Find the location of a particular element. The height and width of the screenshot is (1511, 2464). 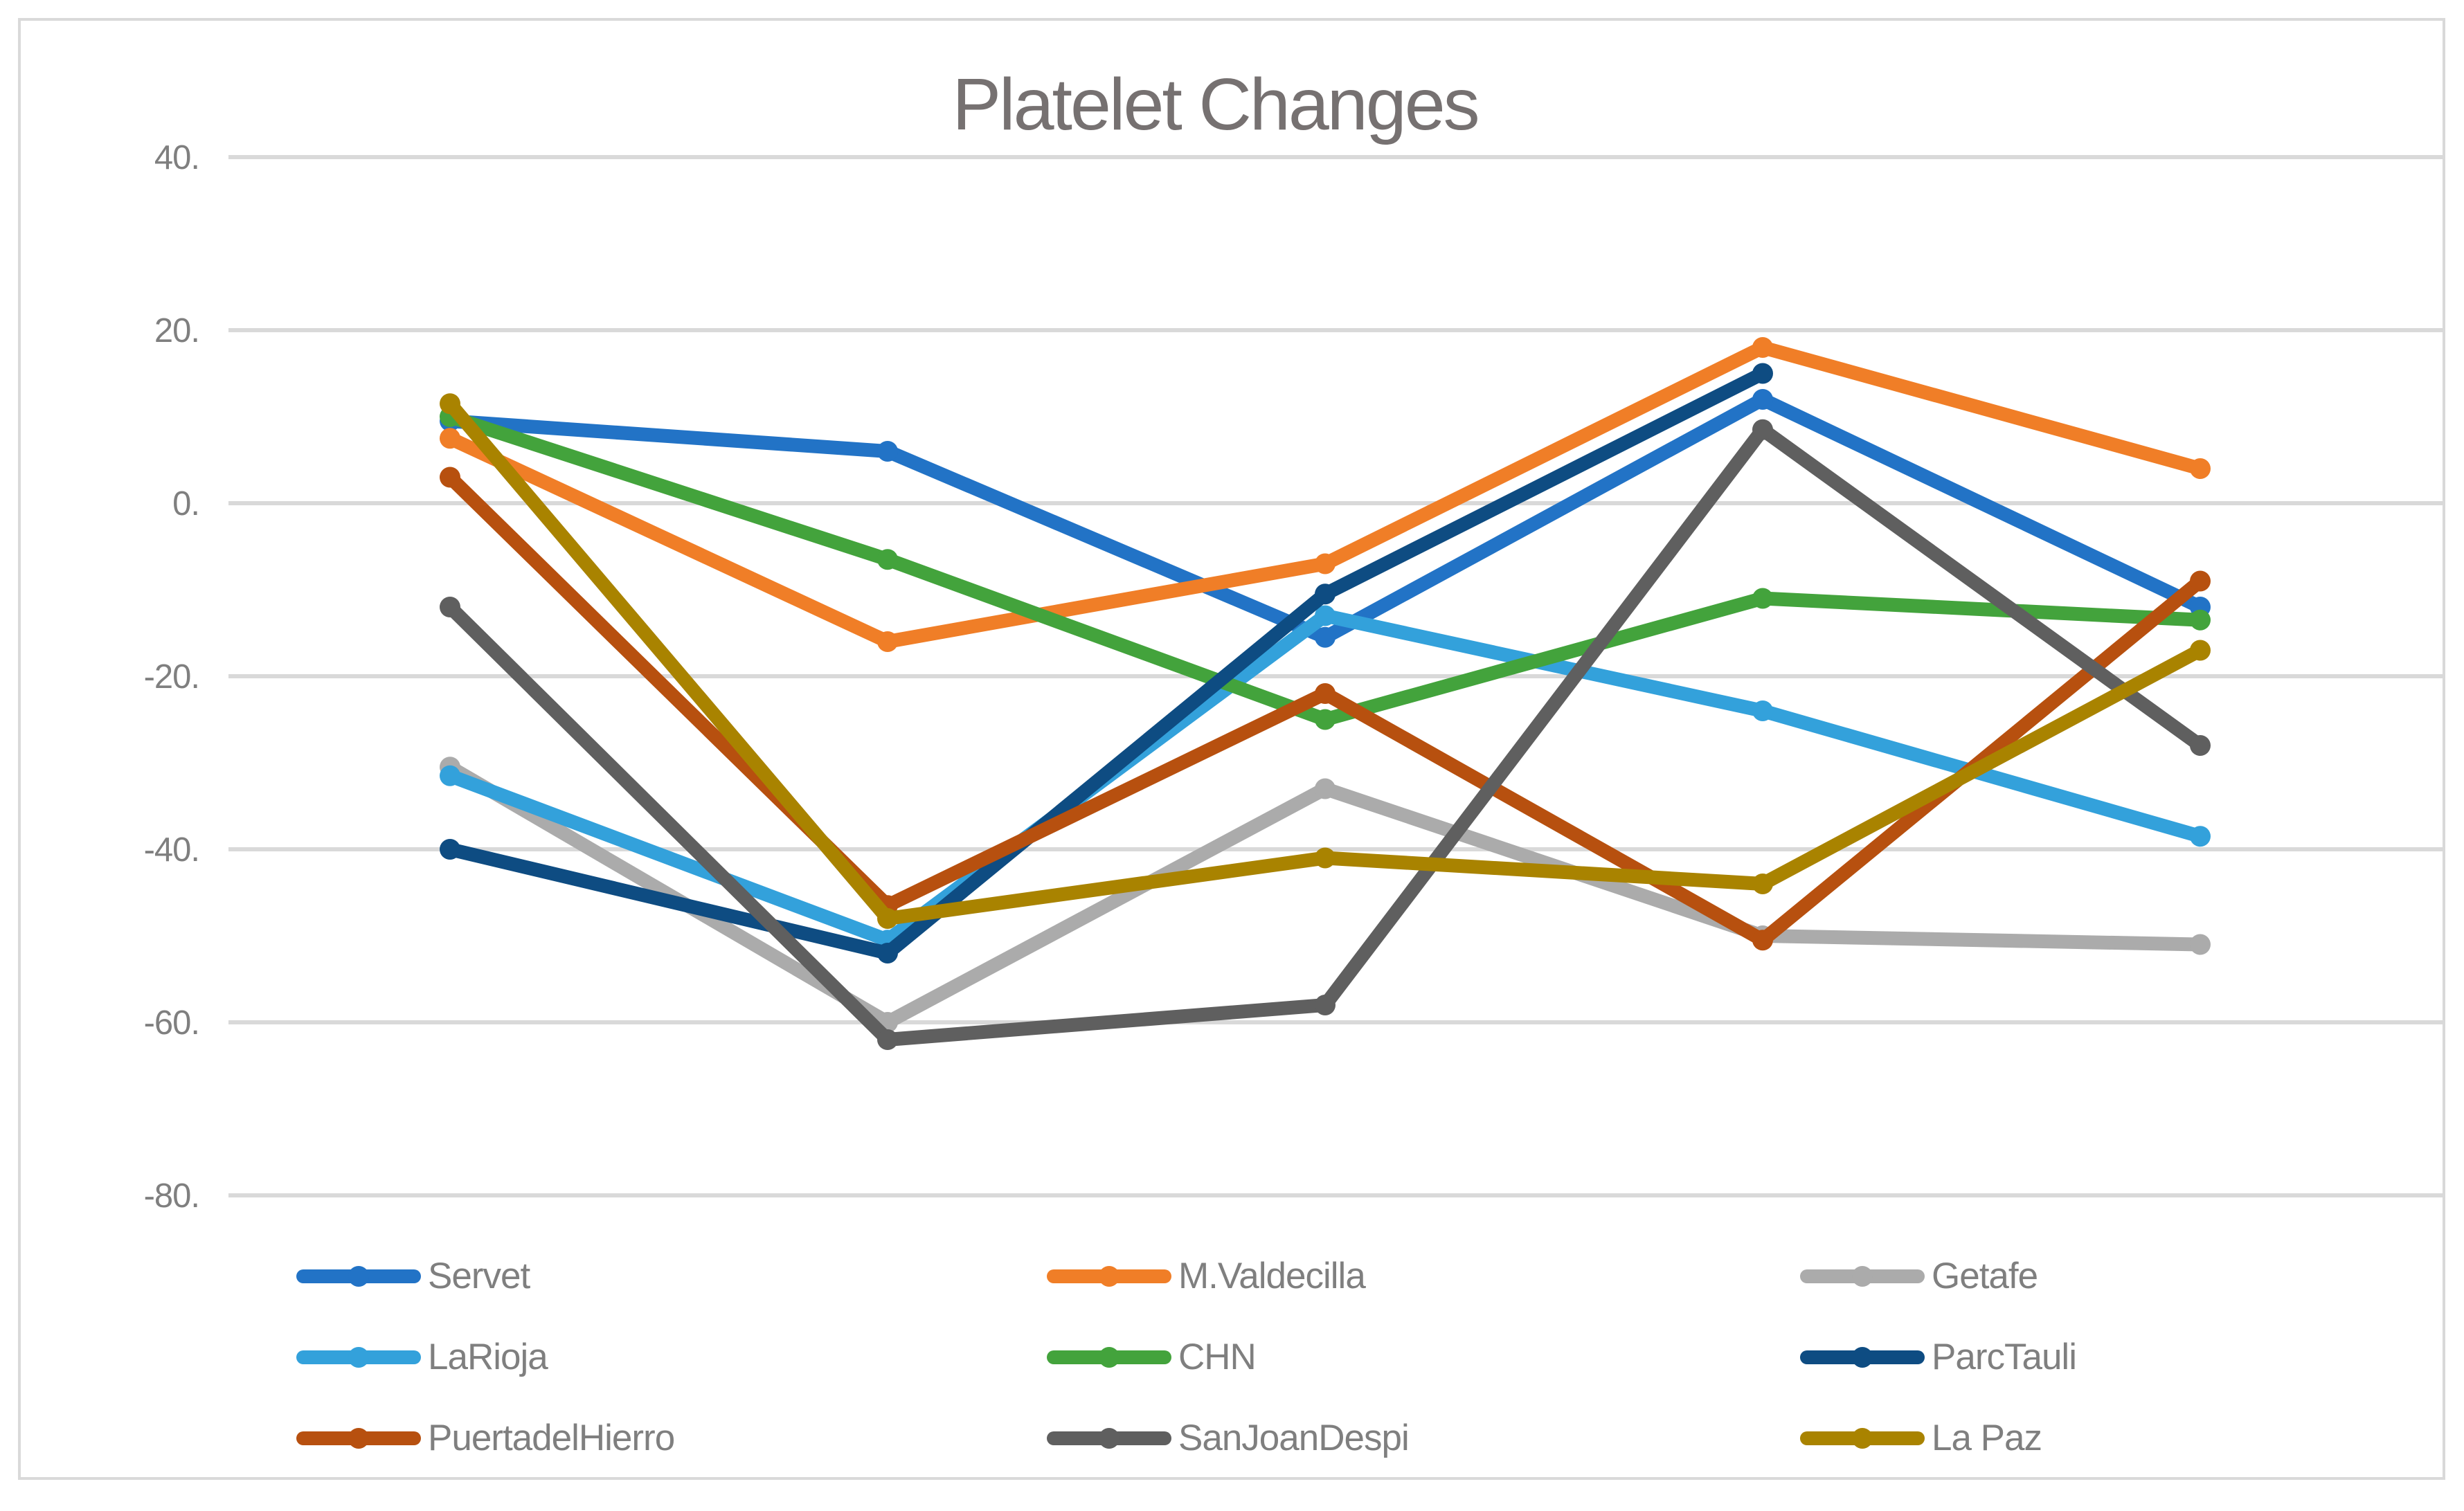

legend-marker-parctauli is located at coordinates (1862, 1357).